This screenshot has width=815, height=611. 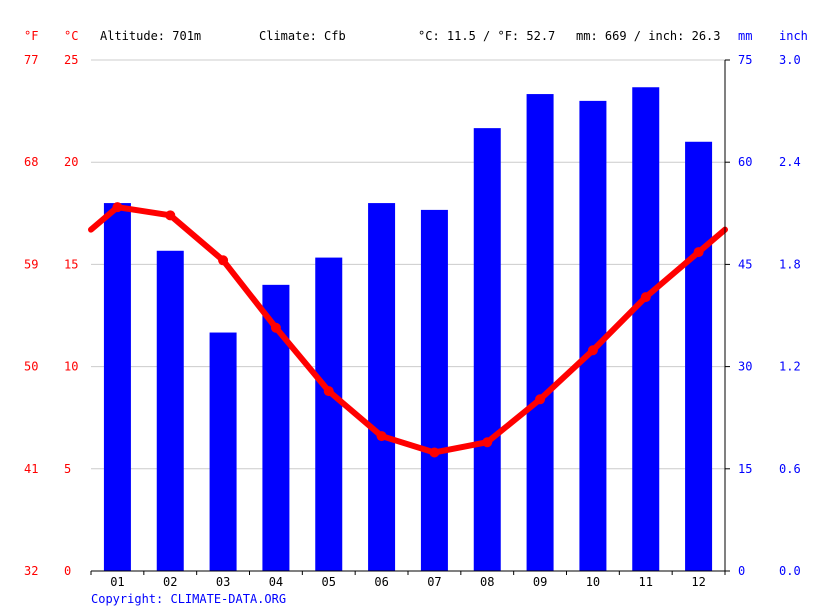 What do you see at coordinates (790, 469) in the screenshot?
I see `inch-tick-label: 0.6` at bounding box center [790, 469].